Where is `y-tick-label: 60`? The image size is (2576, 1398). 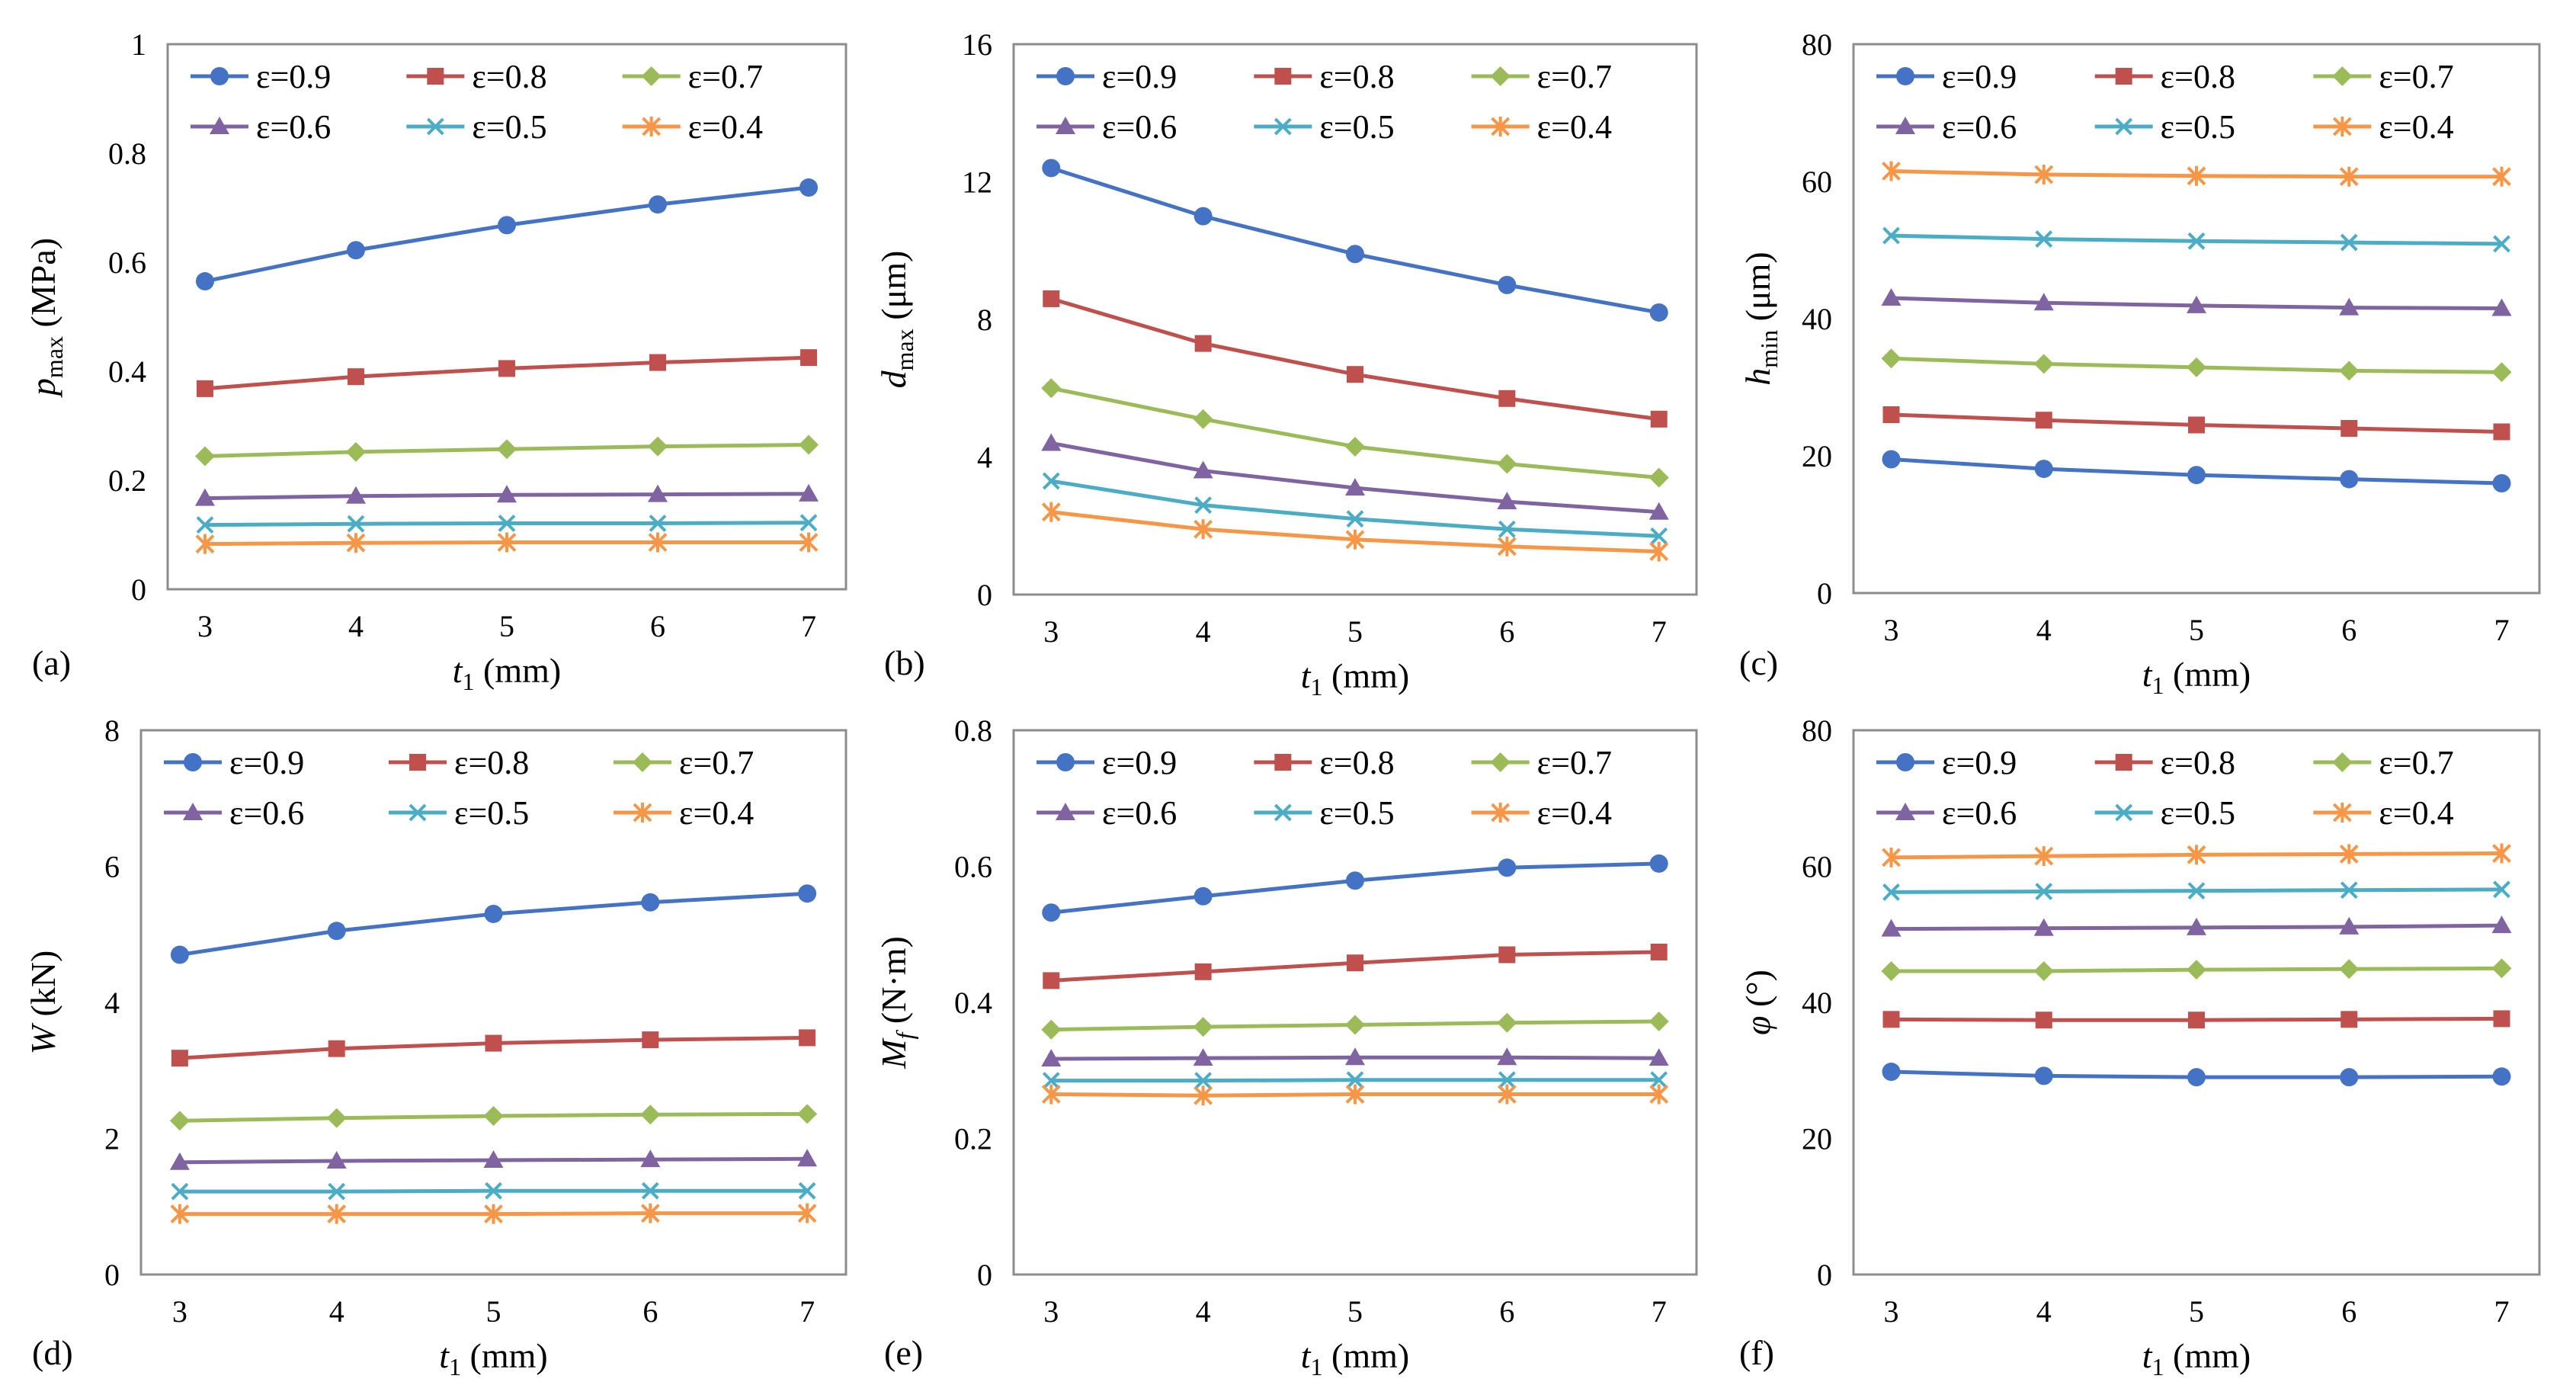 y-tick-label: 60 is located at coordinates (1817, 867).